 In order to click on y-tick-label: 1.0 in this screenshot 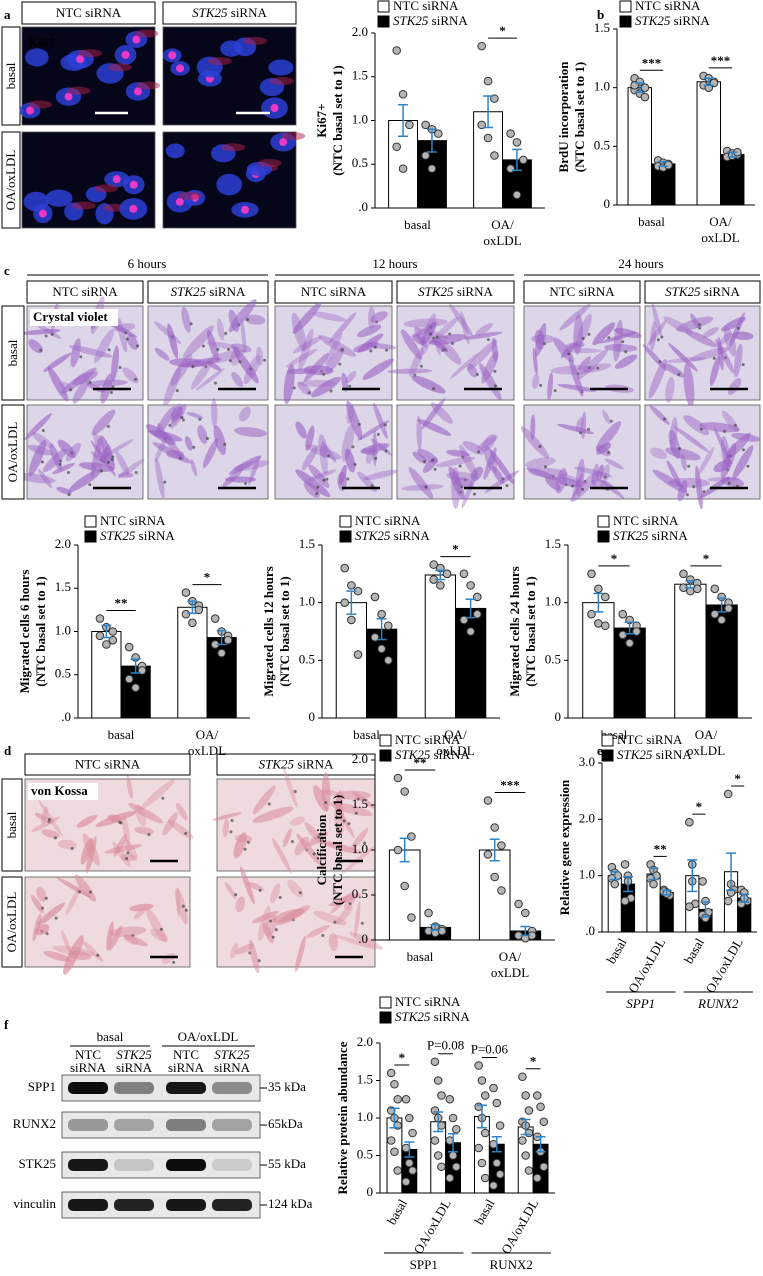, I will do `click(365, 1116)`.